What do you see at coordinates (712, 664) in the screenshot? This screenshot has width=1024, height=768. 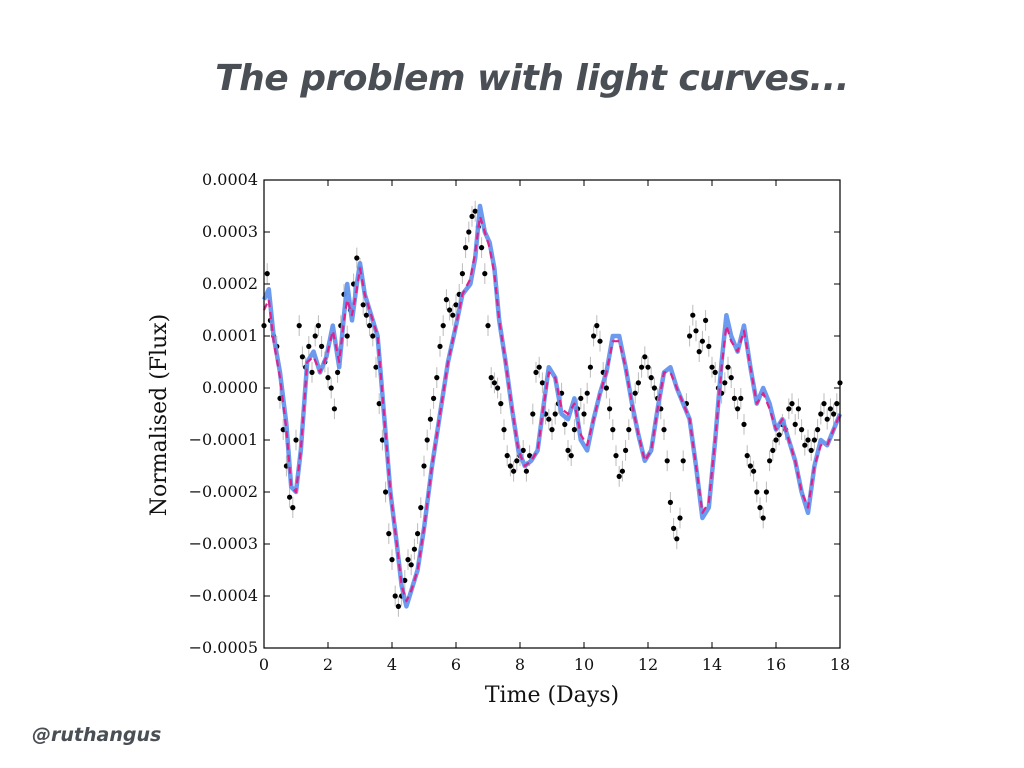 I see `x-tick-label: 14` at bounding box center [712, 664].